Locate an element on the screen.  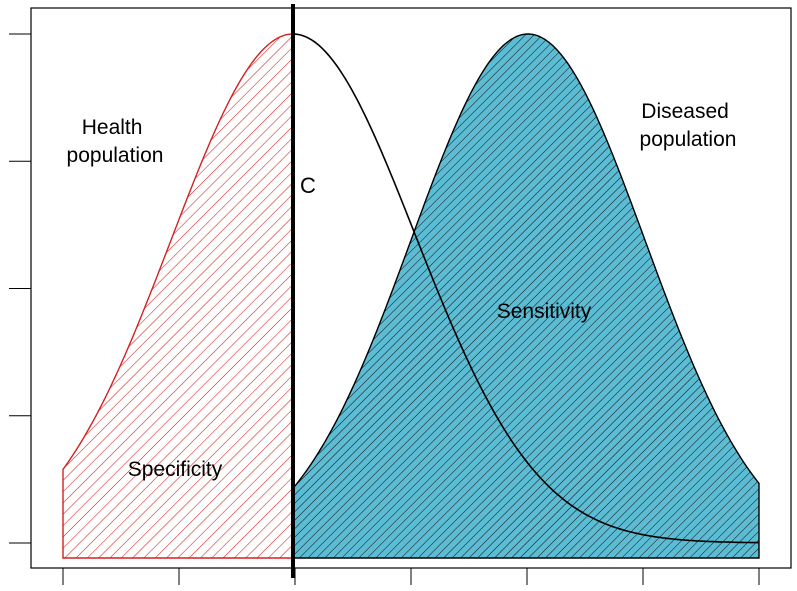
health-population-label: Health population is located at coordinates (115, 141).